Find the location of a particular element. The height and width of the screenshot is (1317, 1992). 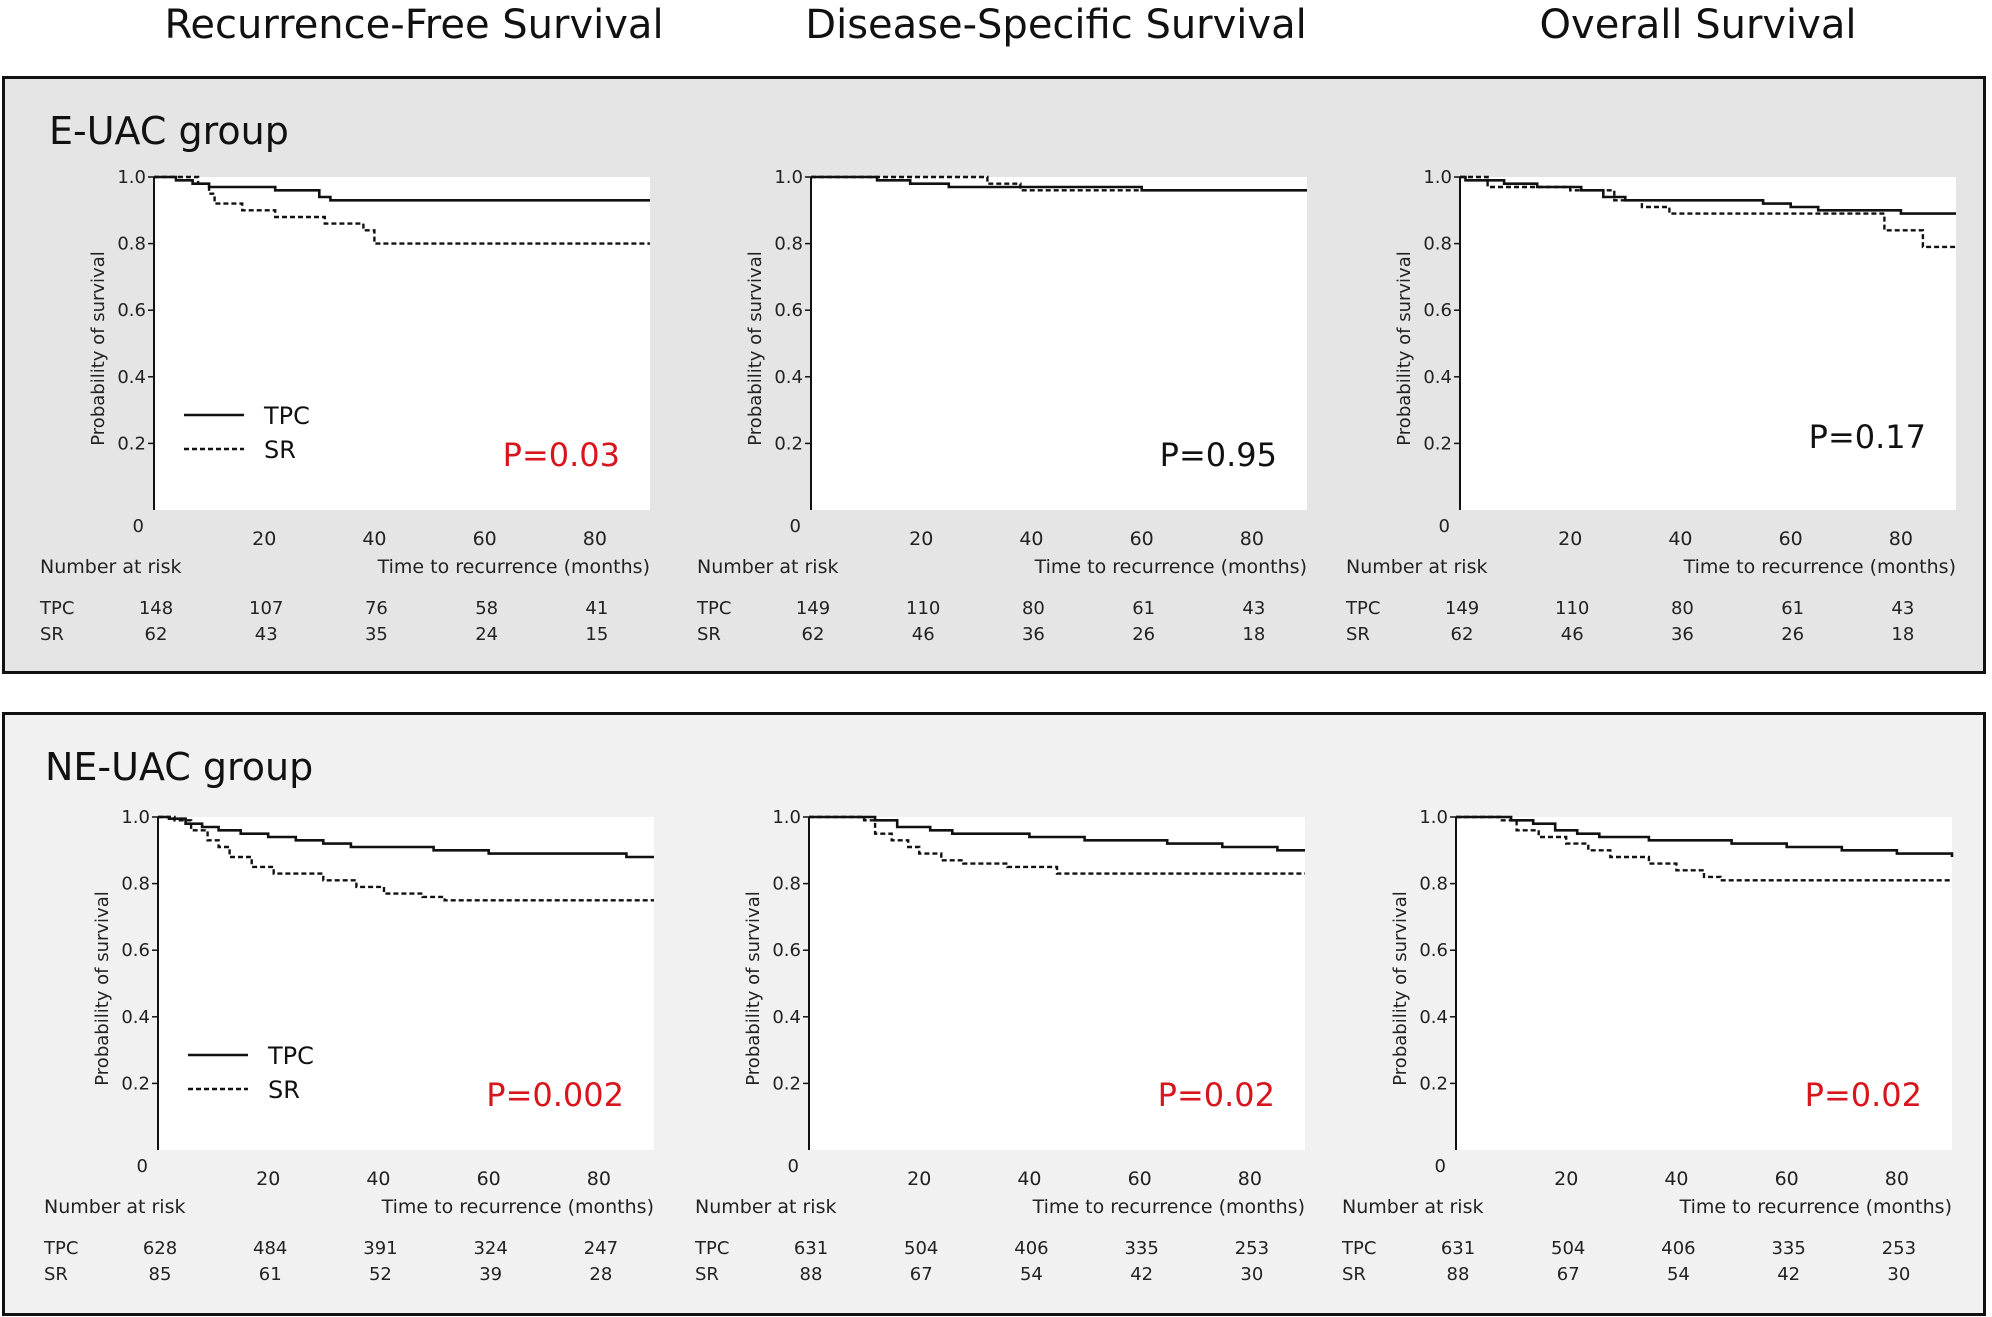

risk-value: 88 is located at coordinates (1458, 1274).